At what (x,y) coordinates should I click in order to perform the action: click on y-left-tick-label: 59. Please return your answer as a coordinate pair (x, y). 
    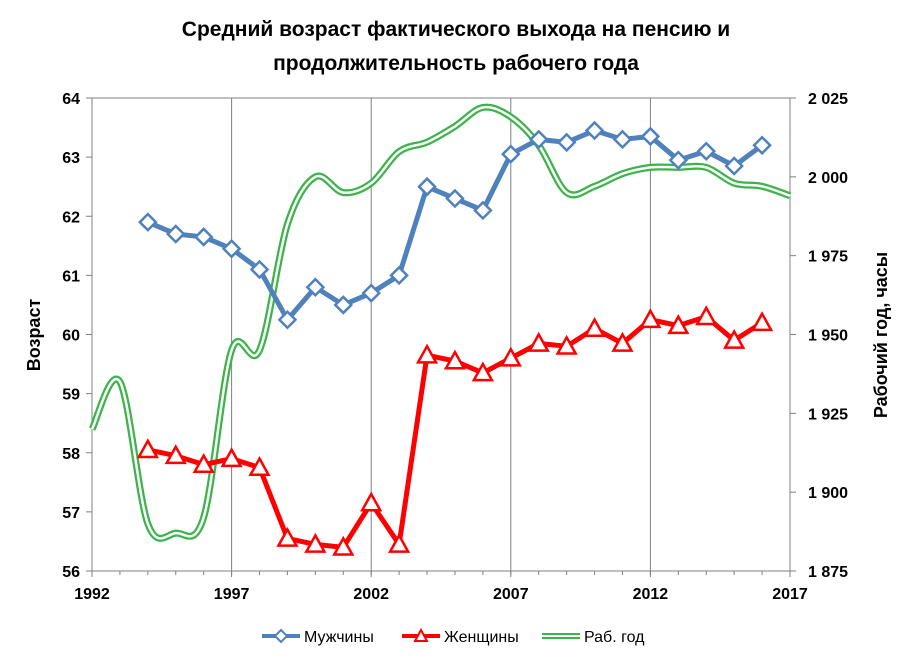
    Looking at the image, I should click on (71, 395).